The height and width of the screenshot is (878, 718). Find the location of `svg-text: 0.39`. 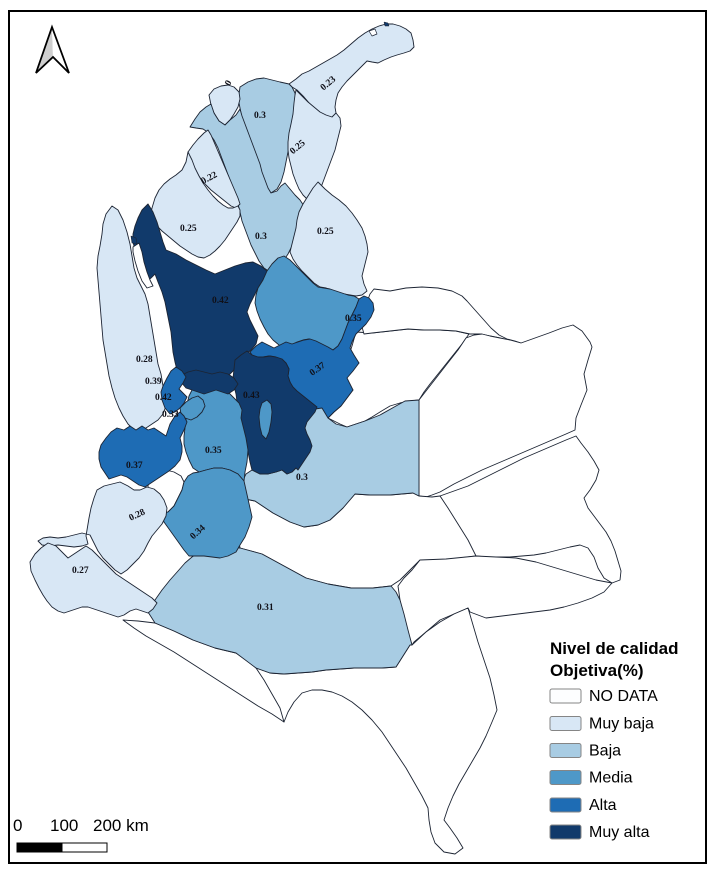

svg-text: 0.39 is located at coordinates (153, 382).